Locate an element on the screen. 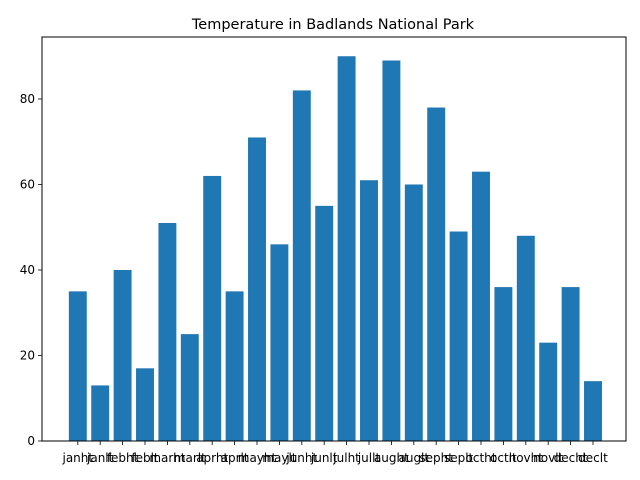  bar-julht is located at coordinates (346, 249).